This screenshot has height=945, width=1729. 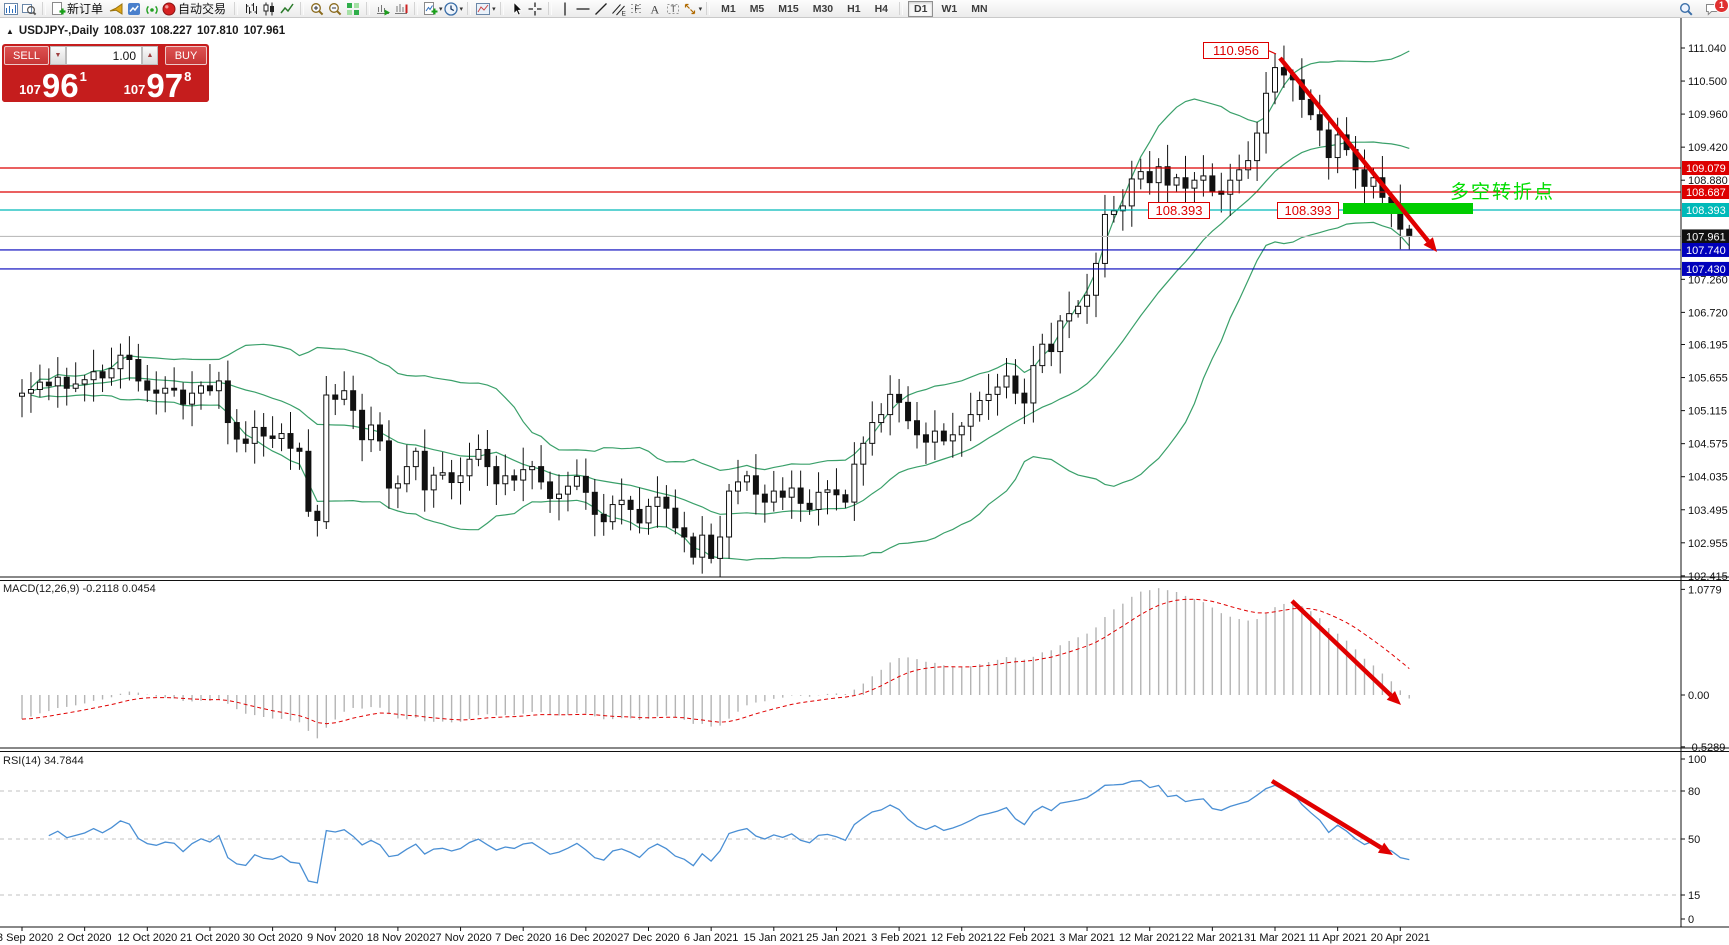 I want to click on downtrend-arrow-rsi, so click(x=1326, y=814).